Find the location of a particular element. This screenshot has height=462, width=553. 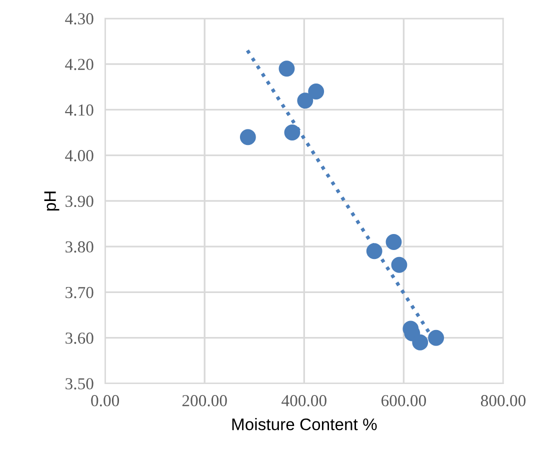

y-tick-label: 4.00 is located at coordinates (79, 156).